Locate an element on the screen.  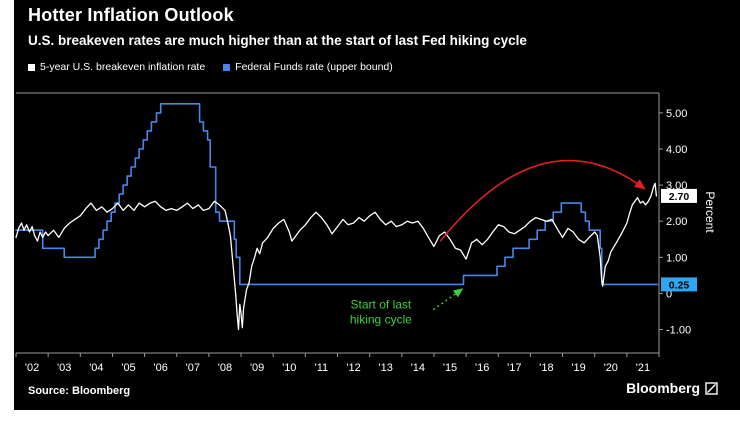
y-tick-label: 4.00 is located at coordinates (676, 150).